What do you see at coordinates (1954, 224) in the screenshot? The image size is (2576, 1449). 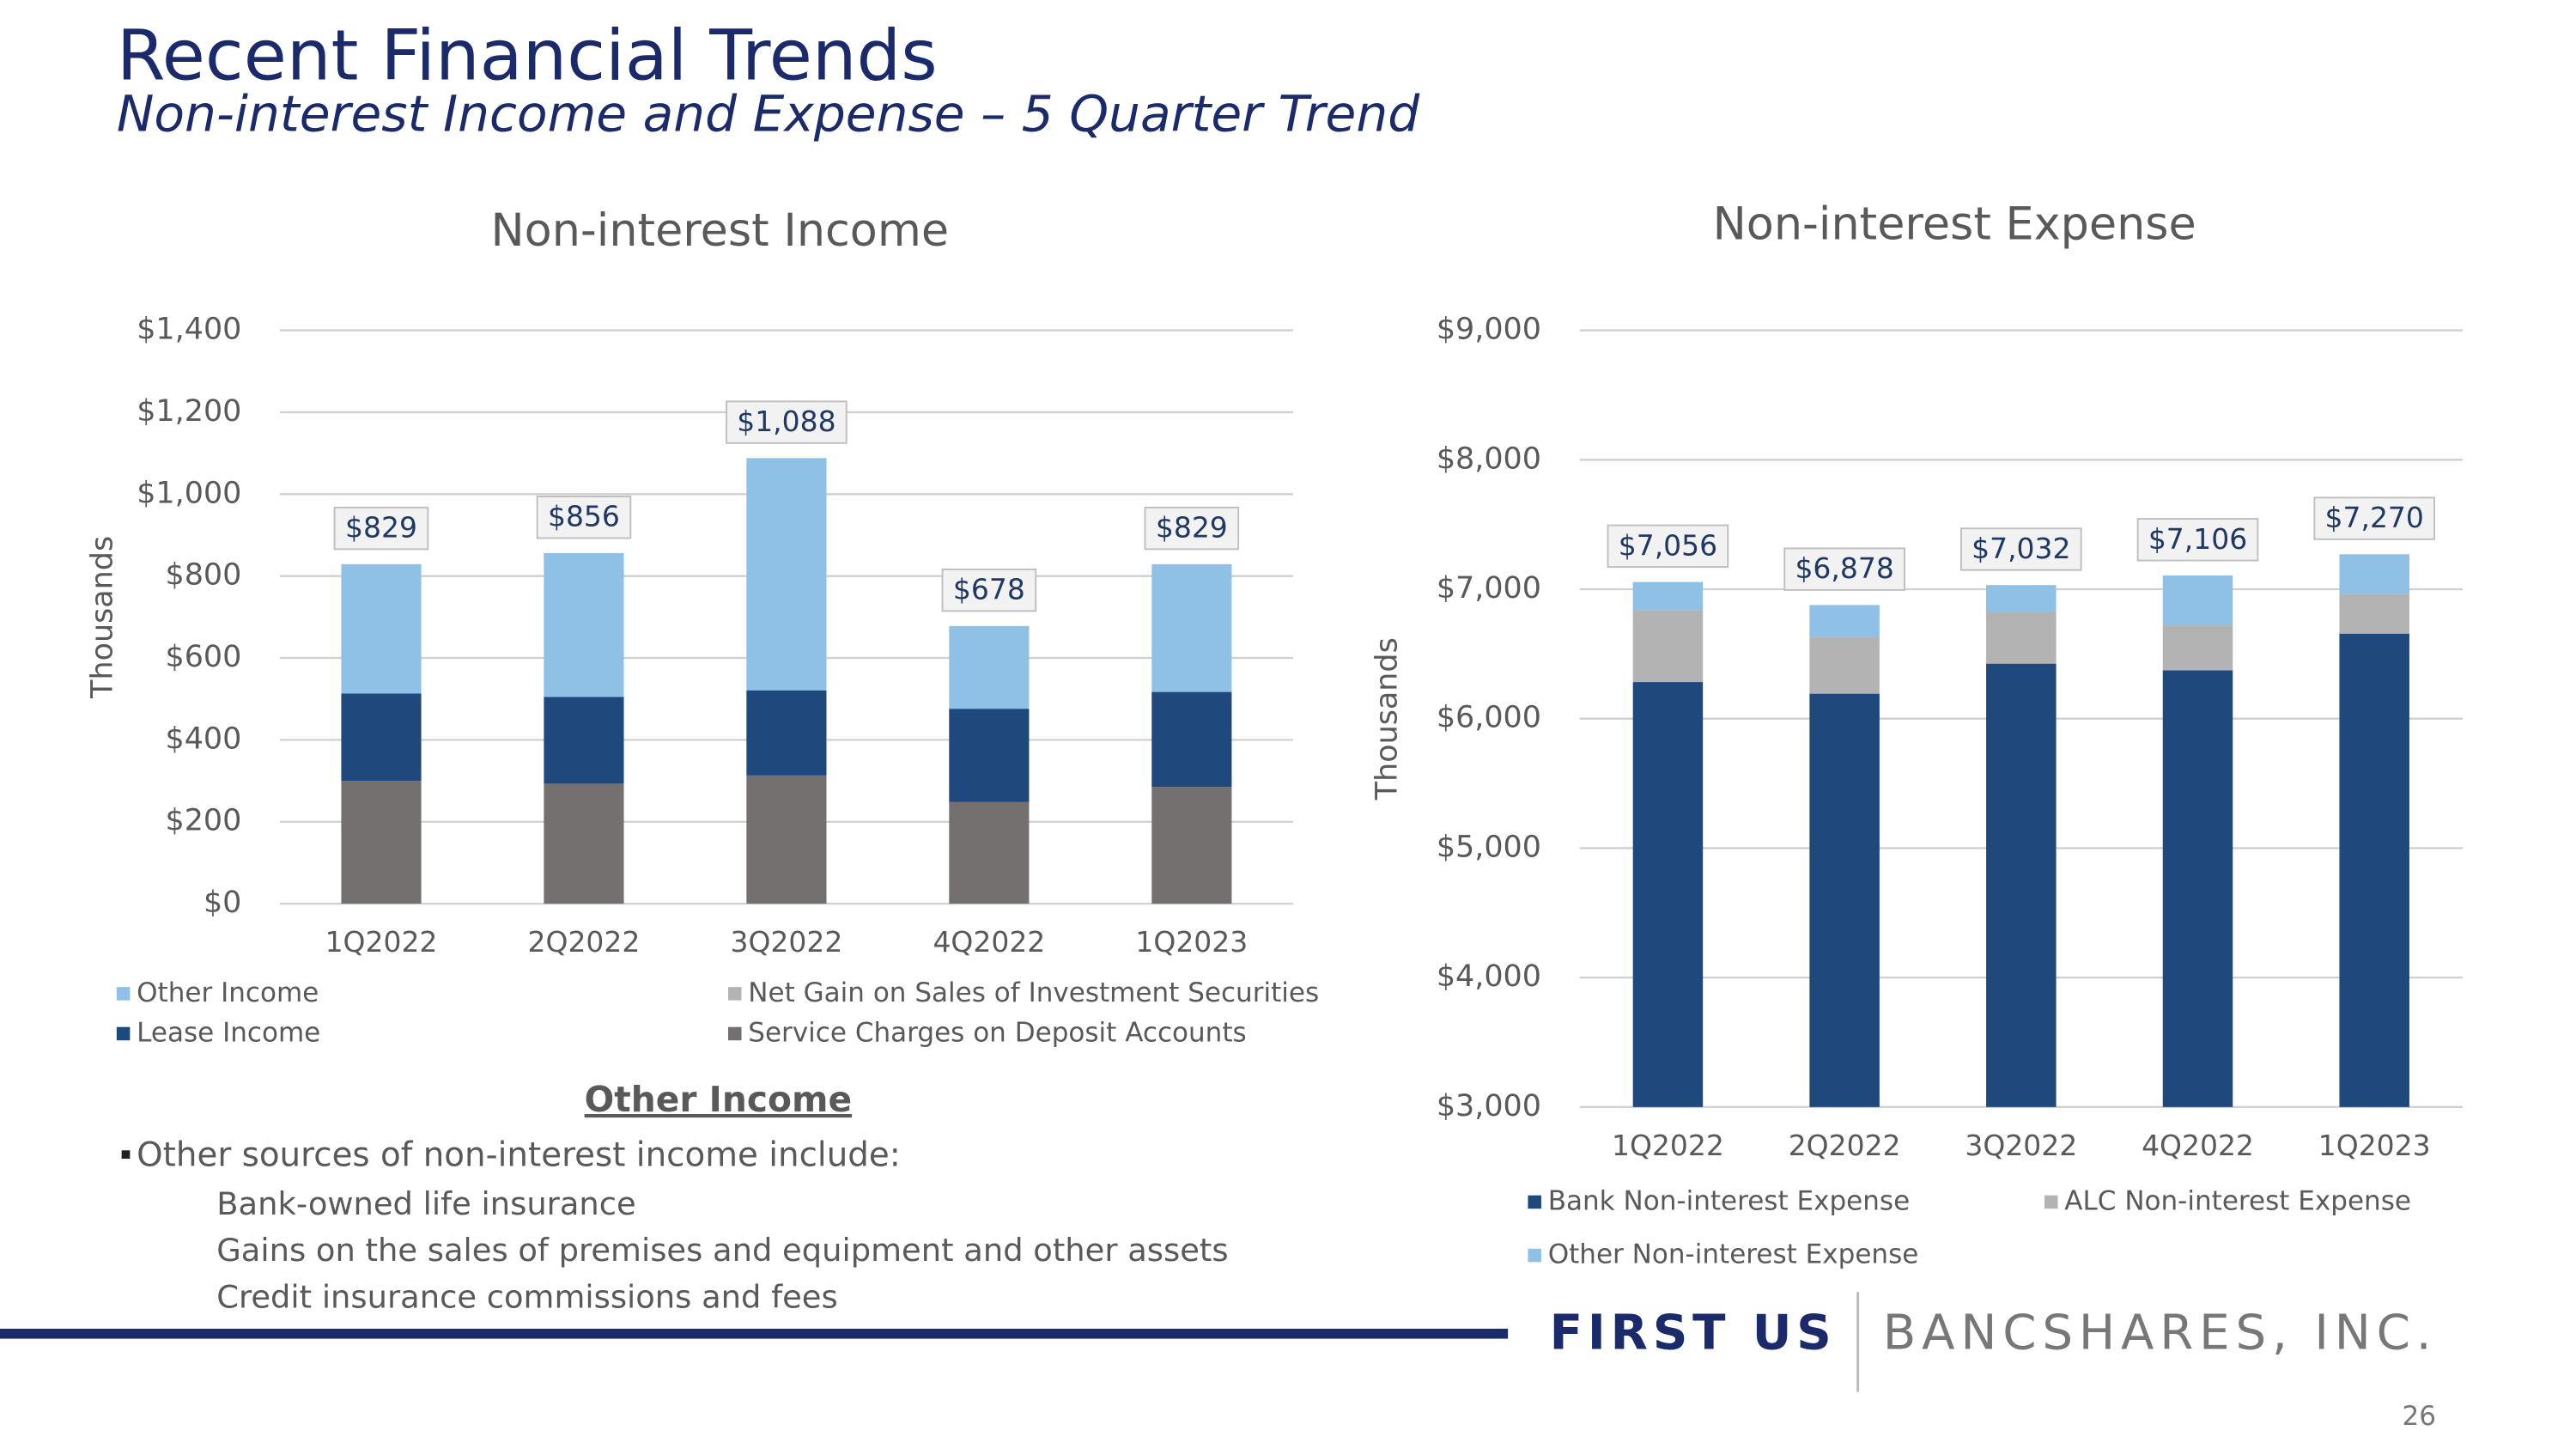 I see `chart-title: Non-interest Expense` at bounding box center [1954, 224].